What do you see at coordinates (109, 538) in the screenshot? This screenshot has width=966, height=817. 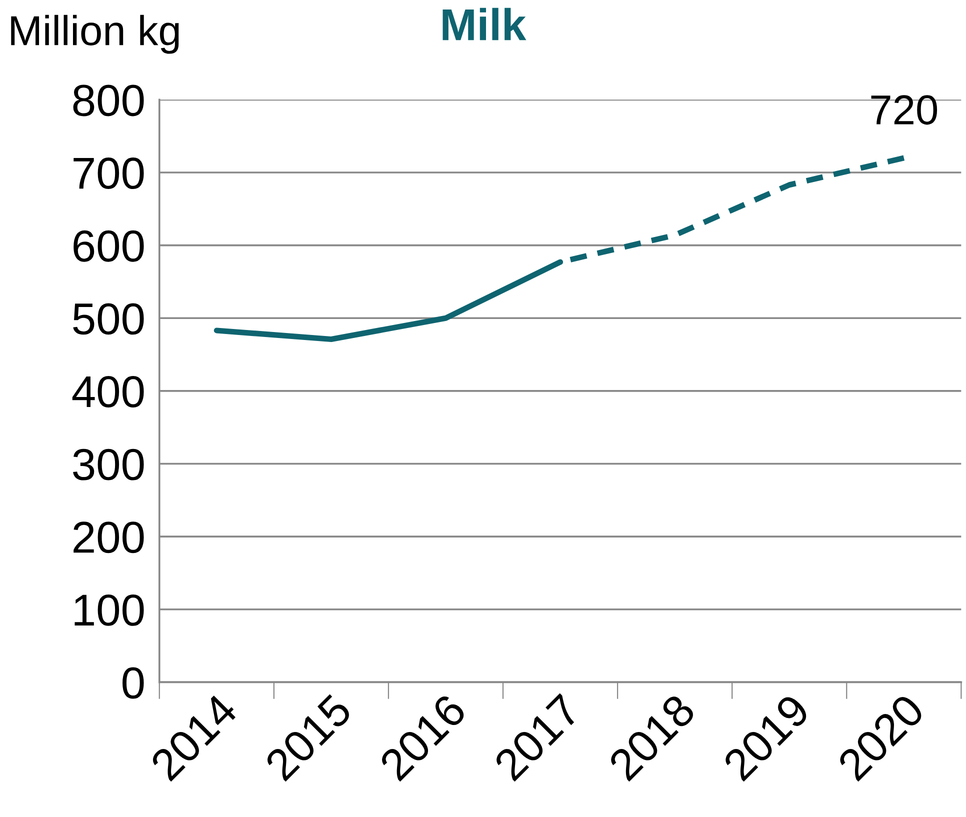 I see `y-tick-label: 200` at bounding box center [109, 538].